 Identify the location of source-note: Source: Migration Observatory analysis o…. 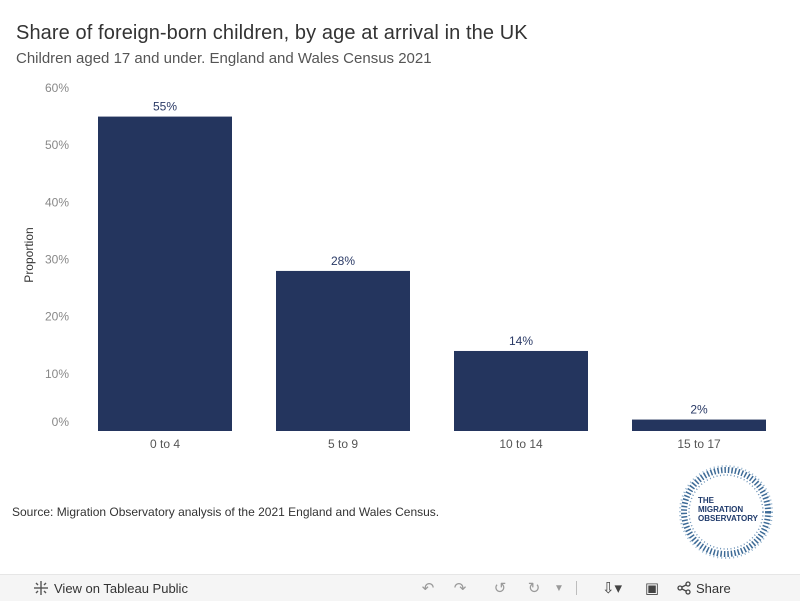
(226, 512).